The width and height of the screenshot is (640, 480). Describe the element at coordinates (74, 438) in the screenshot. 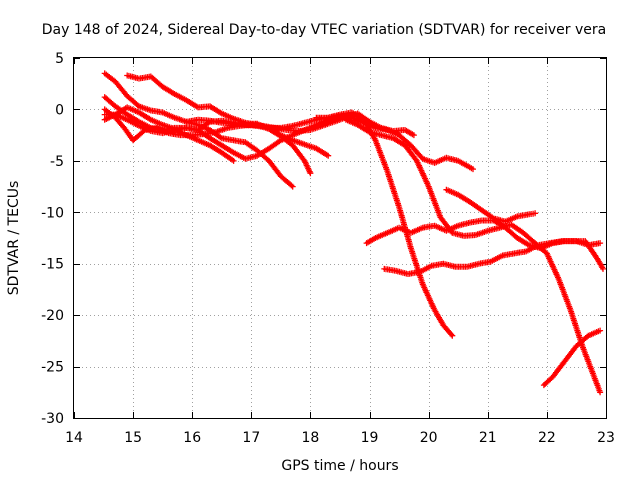

I see `x-tick-label: 14` at that location.